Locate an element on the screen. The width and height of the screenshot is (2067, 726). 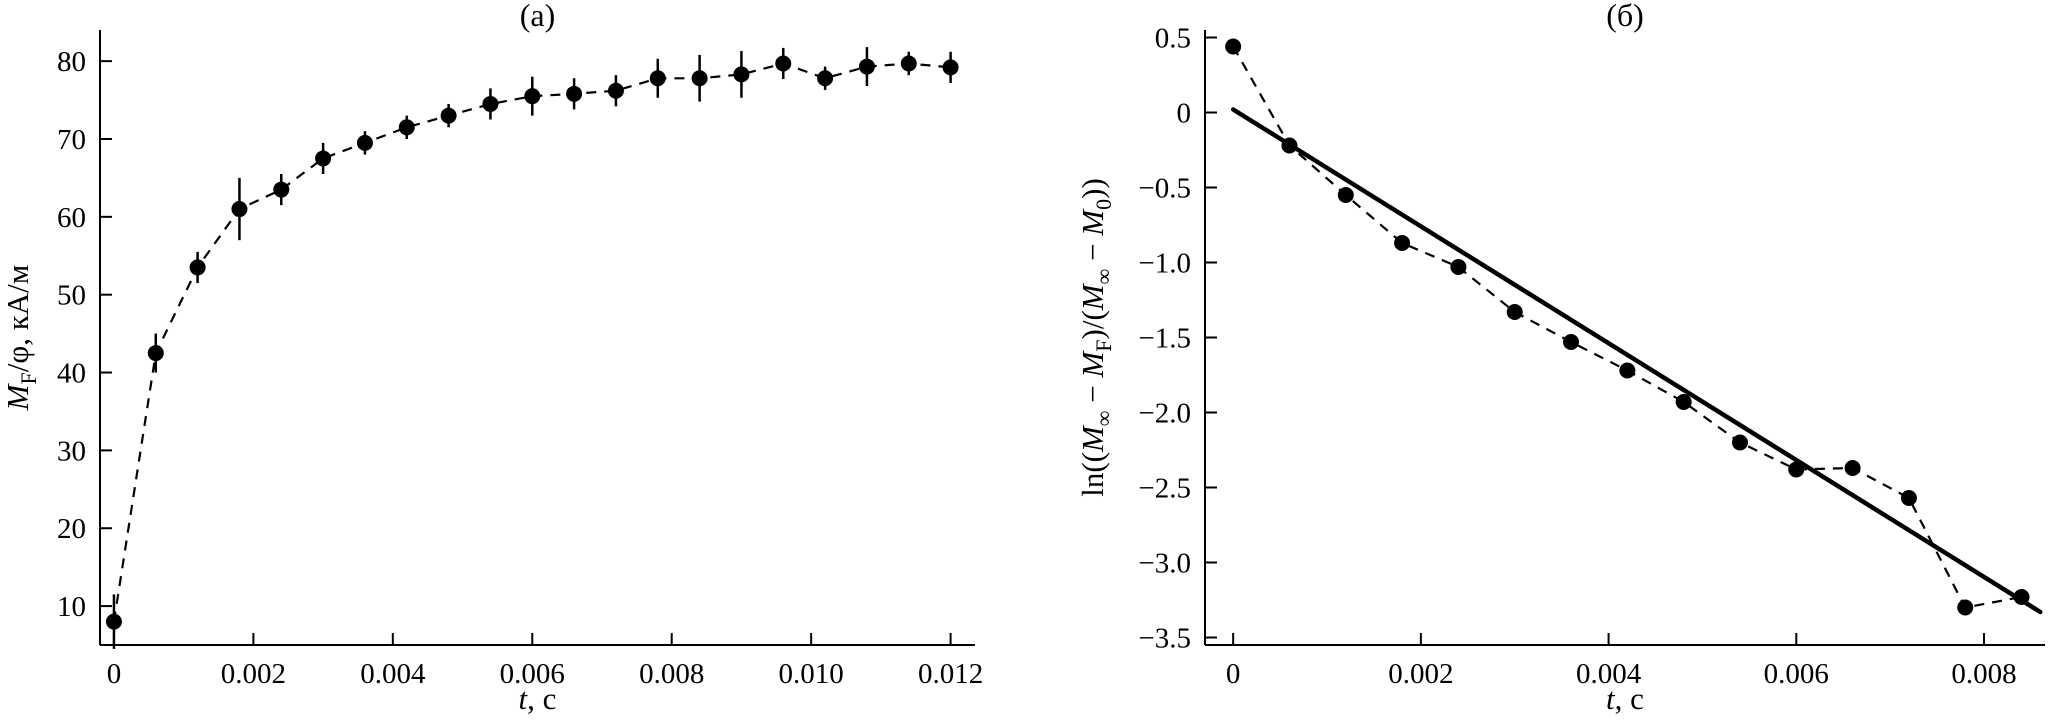
y-tick-label: 10 is located at coordinates (71, 607).